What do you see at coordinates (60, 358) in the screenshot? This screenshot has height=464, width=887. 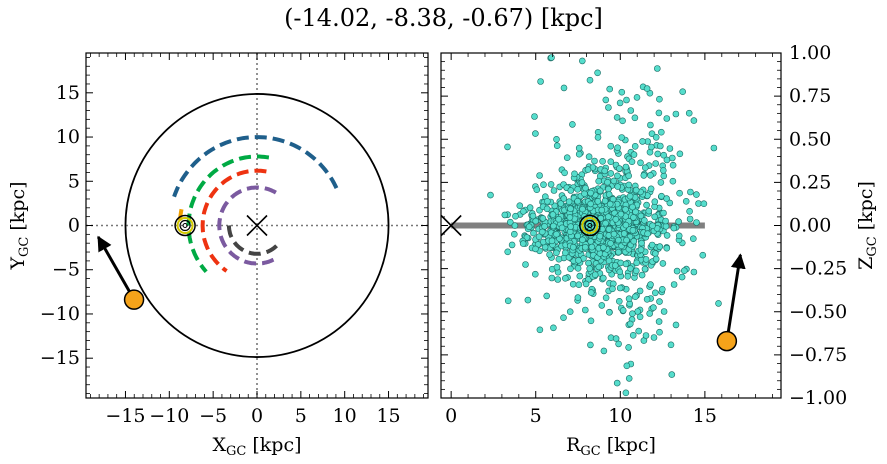 I see `y-tick-label: −15` at bounding box center [60, 358].